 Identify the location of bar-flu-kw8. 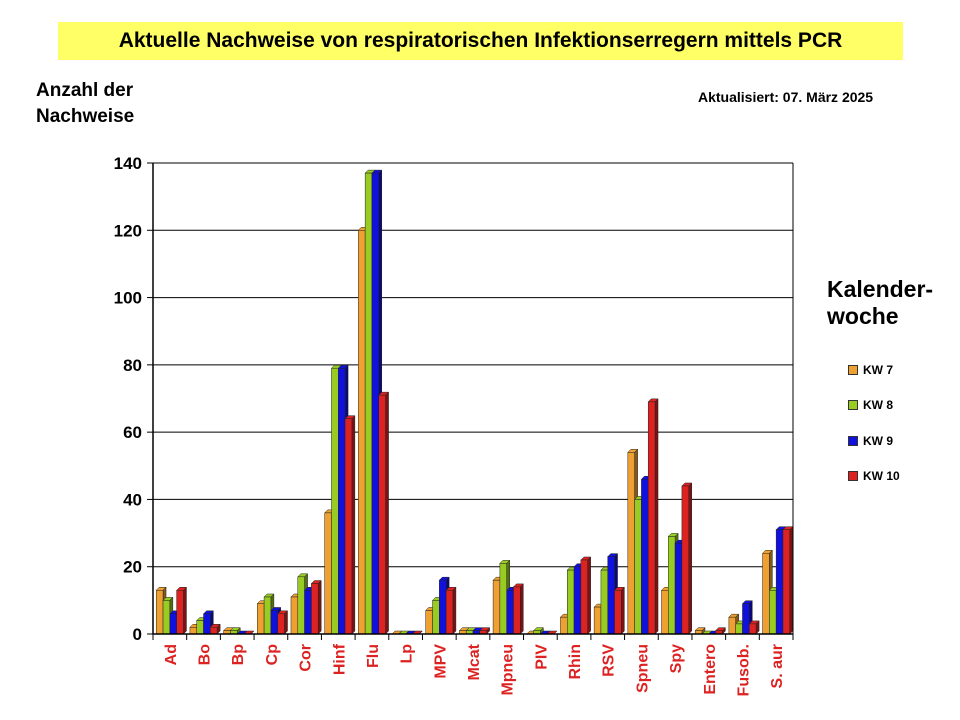
(368, 403).